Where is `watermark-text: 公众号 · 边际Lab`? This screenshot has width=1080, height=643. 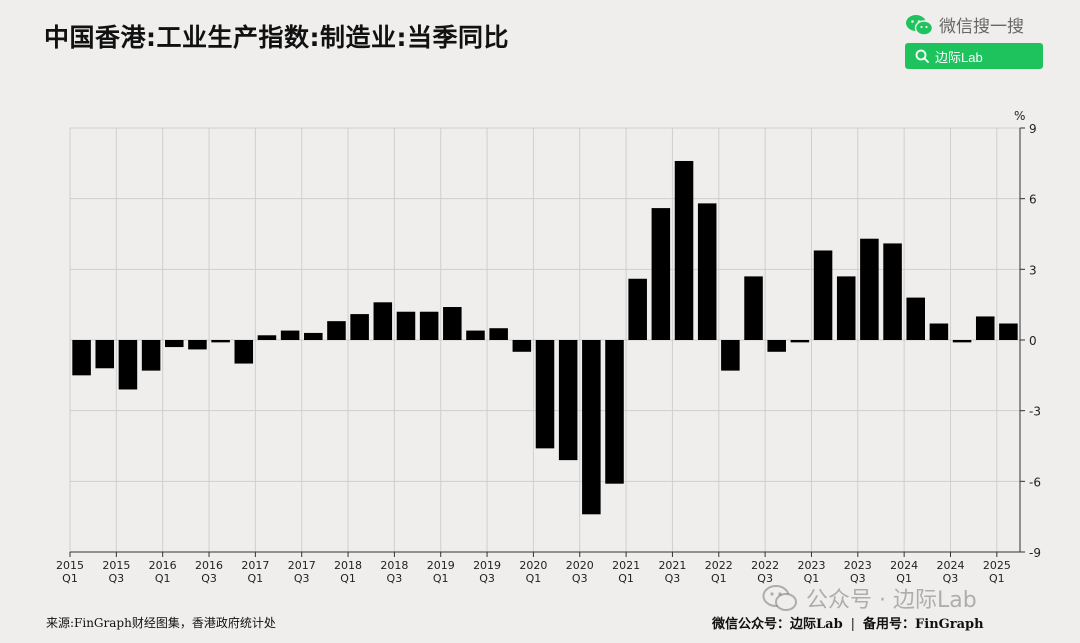 watermark-text: 公众号 · 边际Lab is located at coordinates (891, 600).